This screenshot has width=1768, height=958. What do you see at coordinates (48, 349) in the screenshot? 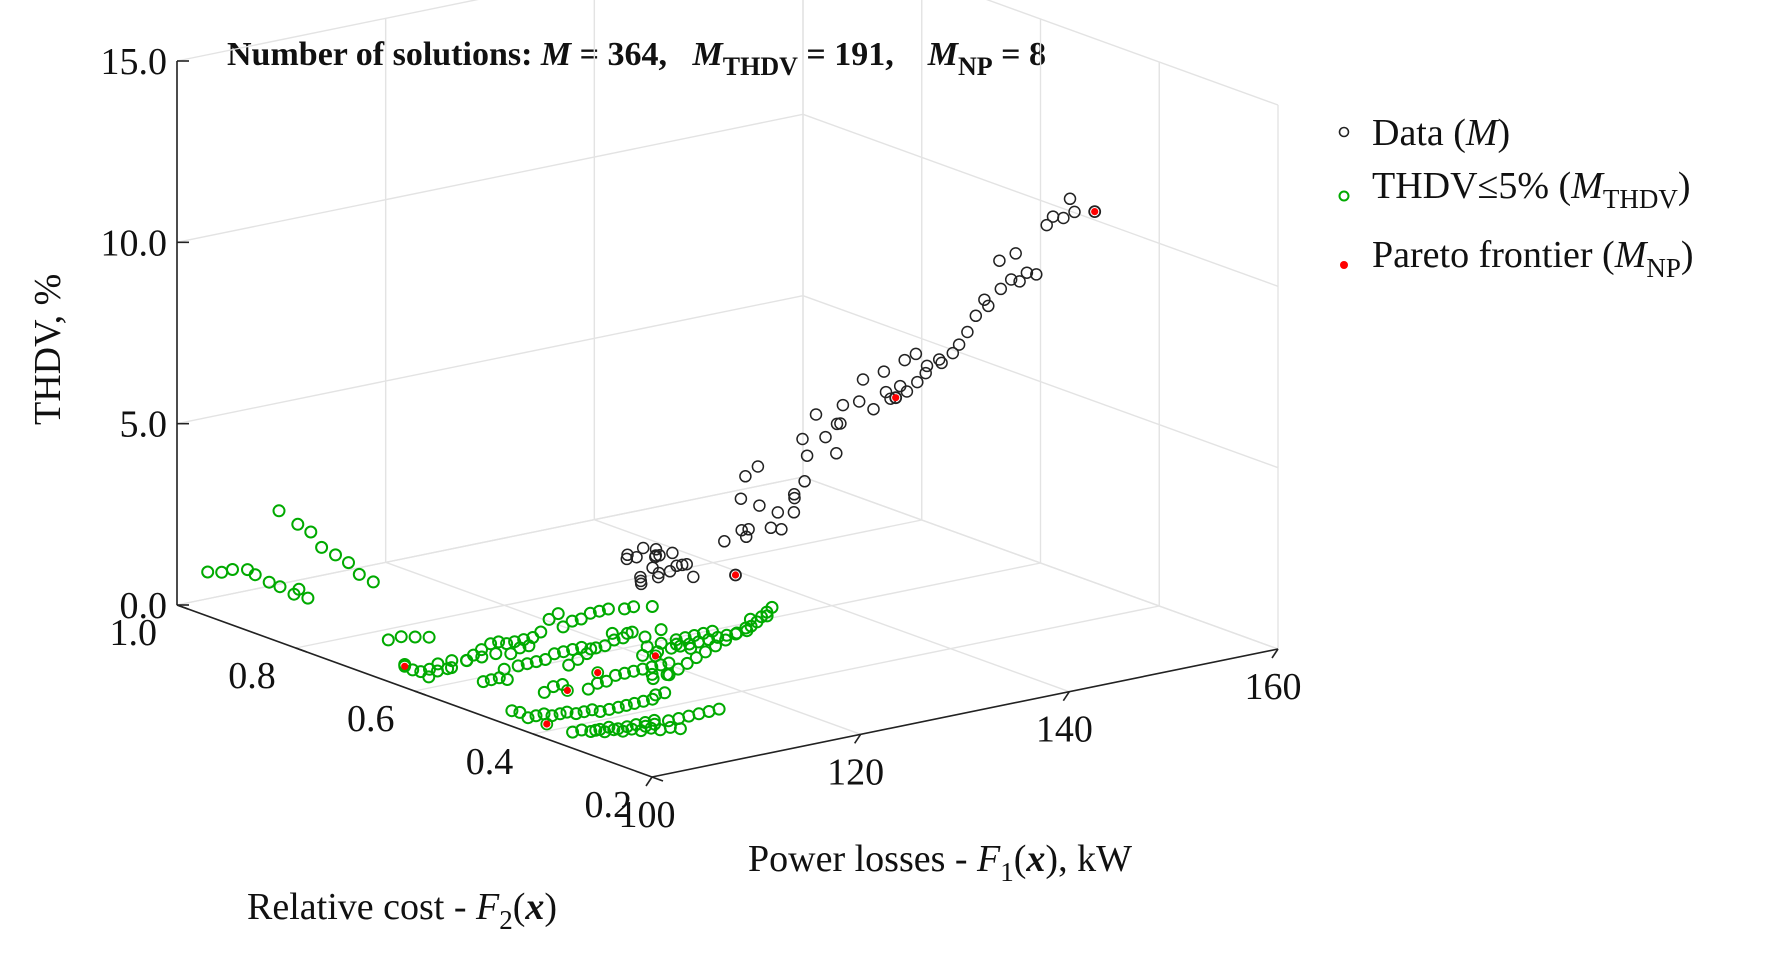
I see `z-axis-label: THDV, %` at bounding box center [48, 349].